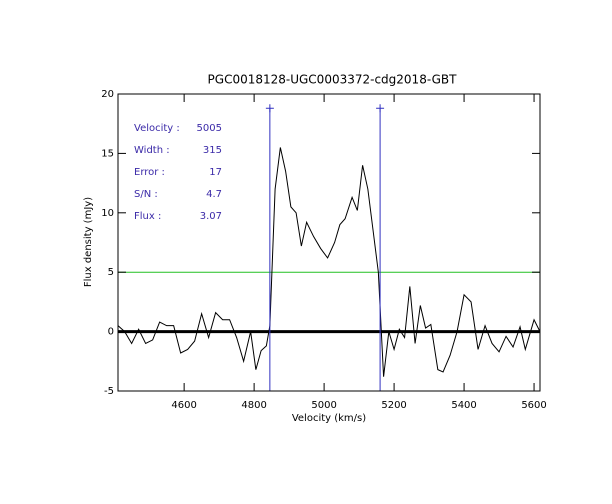  Describe the element at coordinates (111, 332) in the screenshot. I see `y-tick-label: 0` at that location.